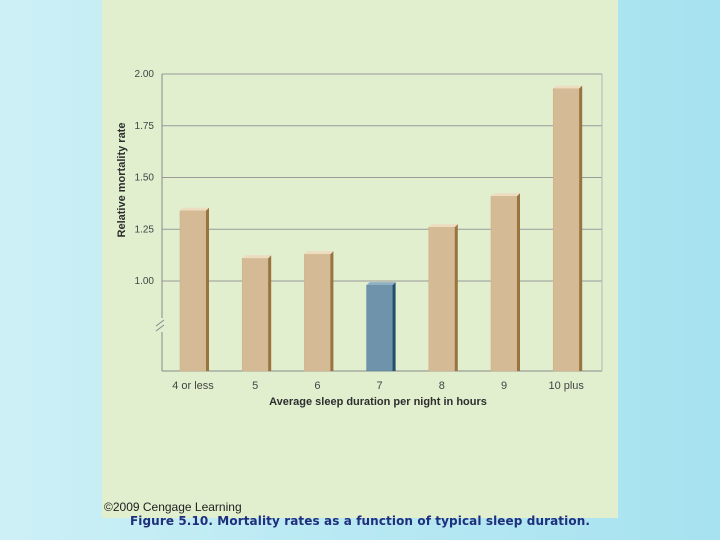 The image size is (720, 540). What do you see at coordinates (145, 178) in the screenshot?
I see `y-tick-label: 1.50` at bounding box center [145, 178].